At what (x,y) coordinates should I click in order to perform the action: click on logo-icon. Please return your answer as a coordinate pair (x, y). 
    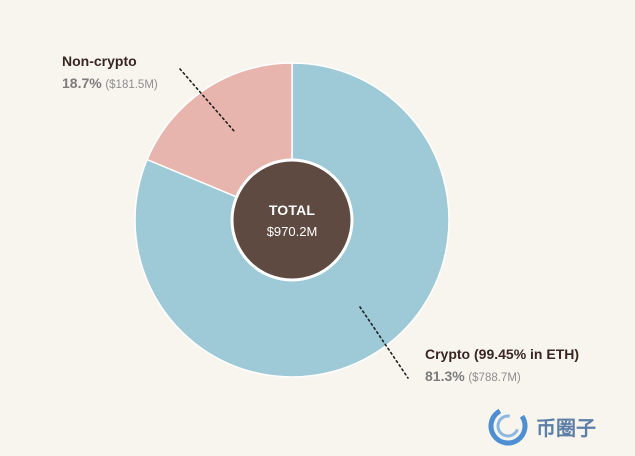
    Looking at the image, I should click on (508, 426).